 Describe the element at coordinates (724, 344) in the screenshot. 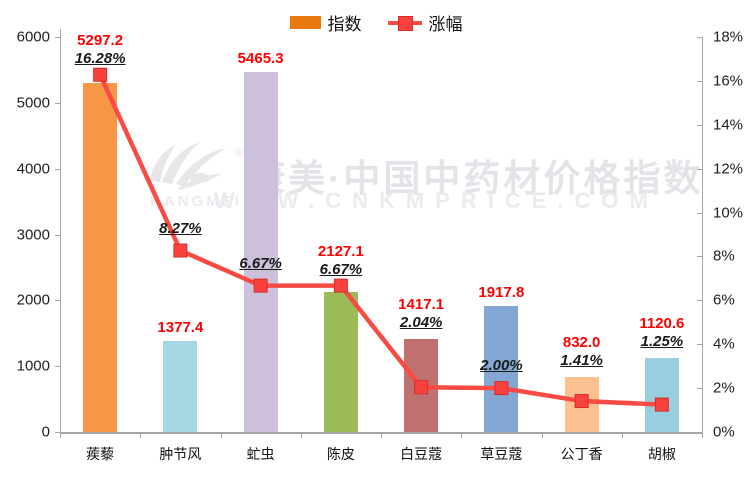

I see `y-axis-right-tick-label: 4%` at that location.